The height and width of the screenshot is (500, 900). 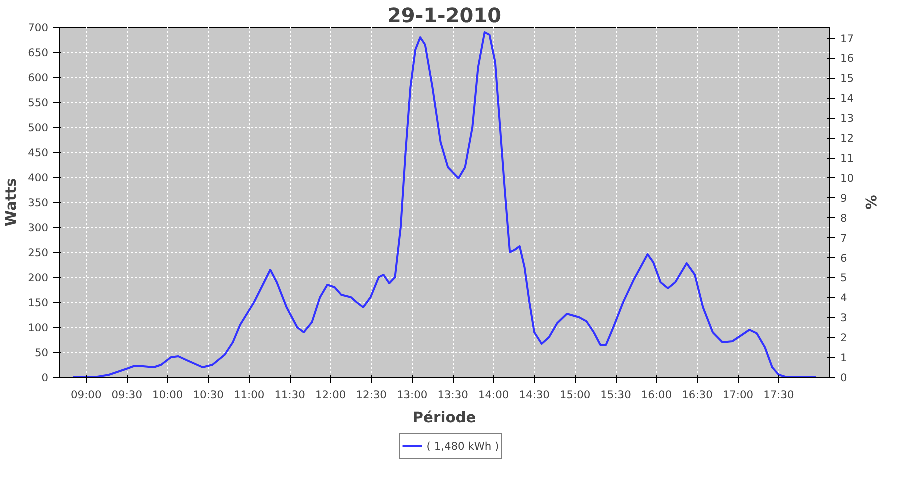 What do you see at coordinates (38, 153) in the screenshot?
I see `y-tick-label: 450` at bounding box center [38, 153].